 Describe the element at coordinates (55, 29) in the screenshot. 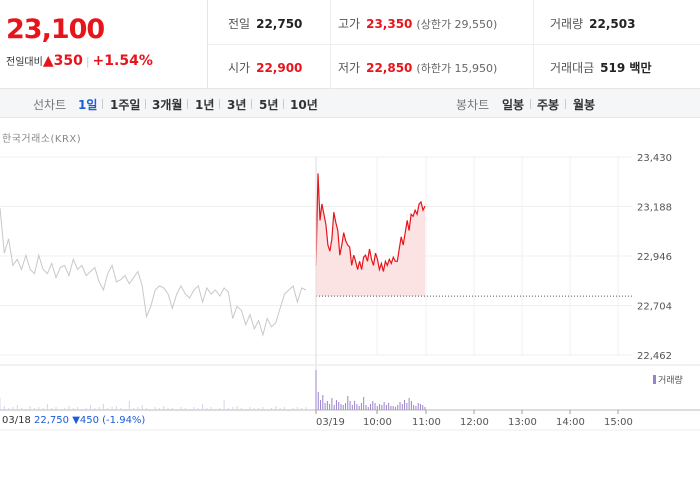

I see `current-price: 23,100` at that location.